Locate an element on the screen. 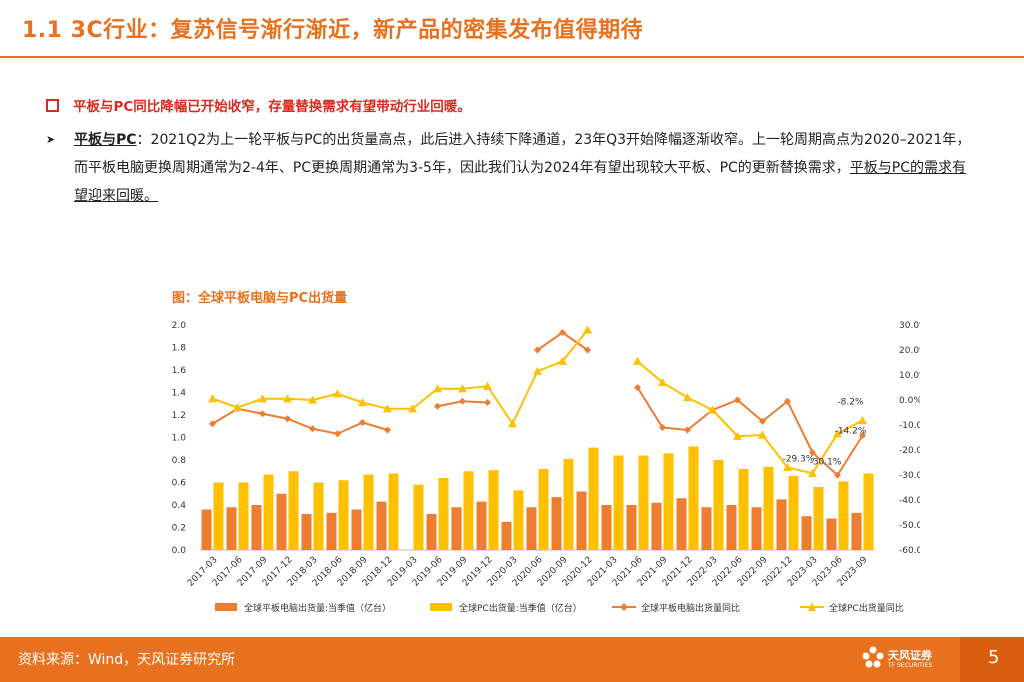  left-axis-tick: 0.4 is located at coordinates (179, 506).